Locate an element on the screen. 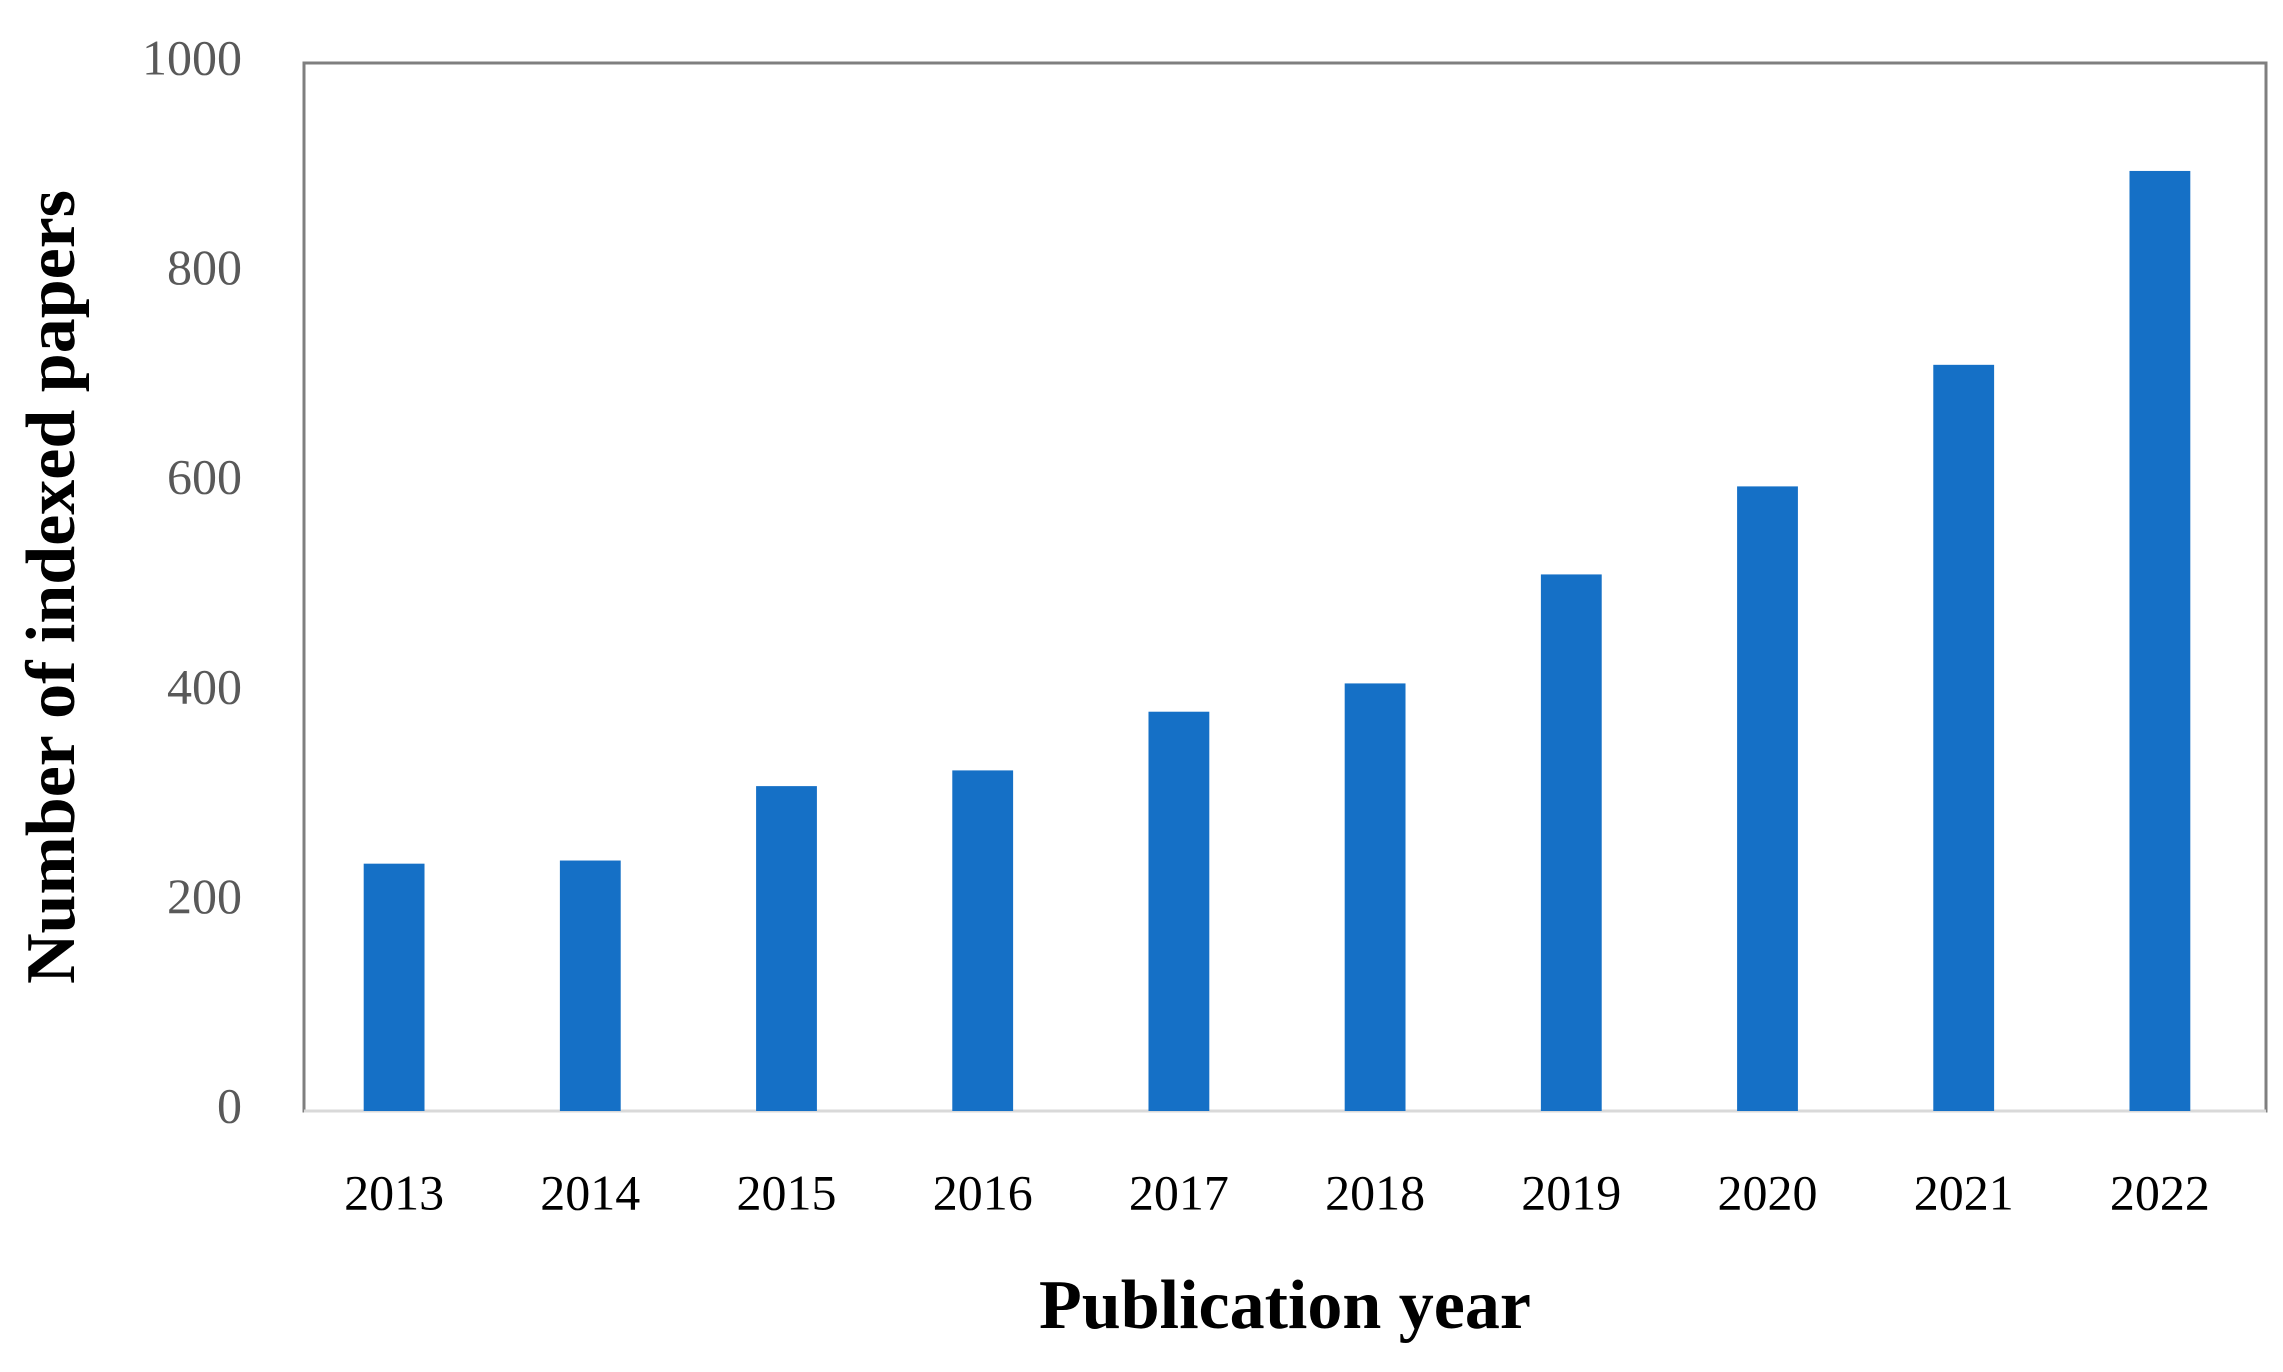 The width and height of the screenshot is (2283, 1372). y-tick-label: 400 is located at coordinates (204, 686).